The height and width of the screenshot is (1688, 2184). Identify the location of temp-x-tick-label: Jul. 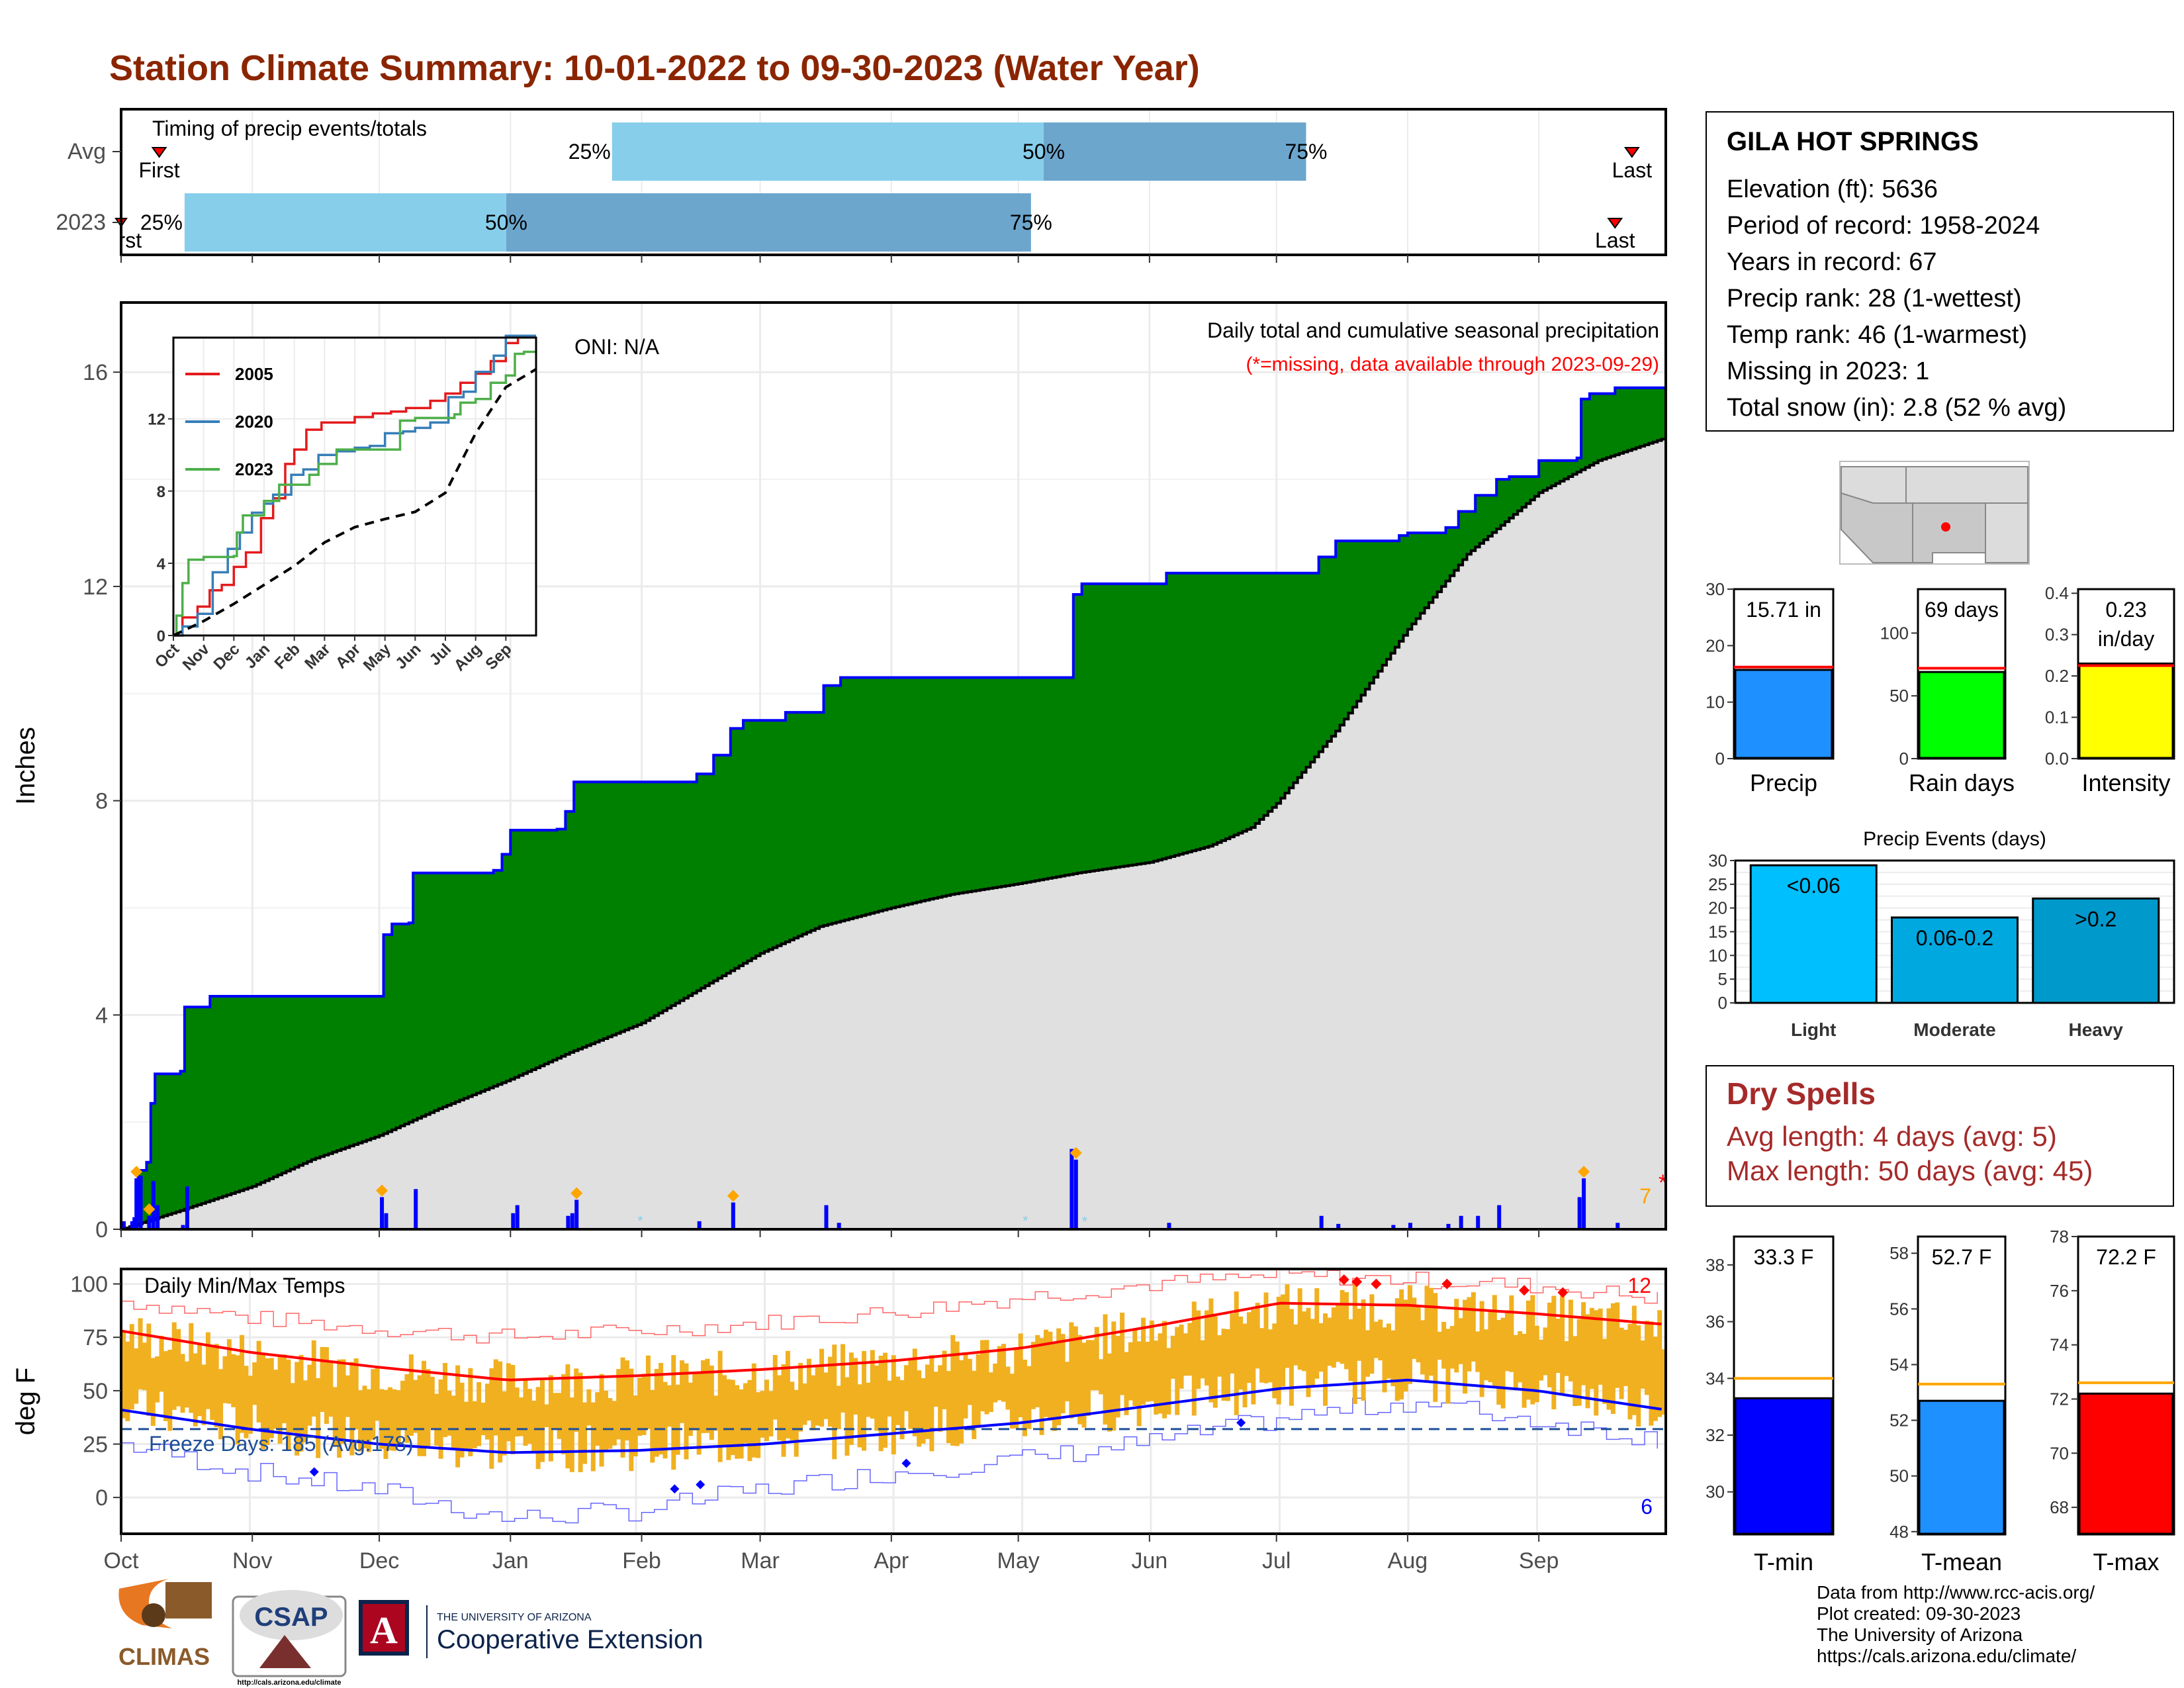
(1277, 1560).